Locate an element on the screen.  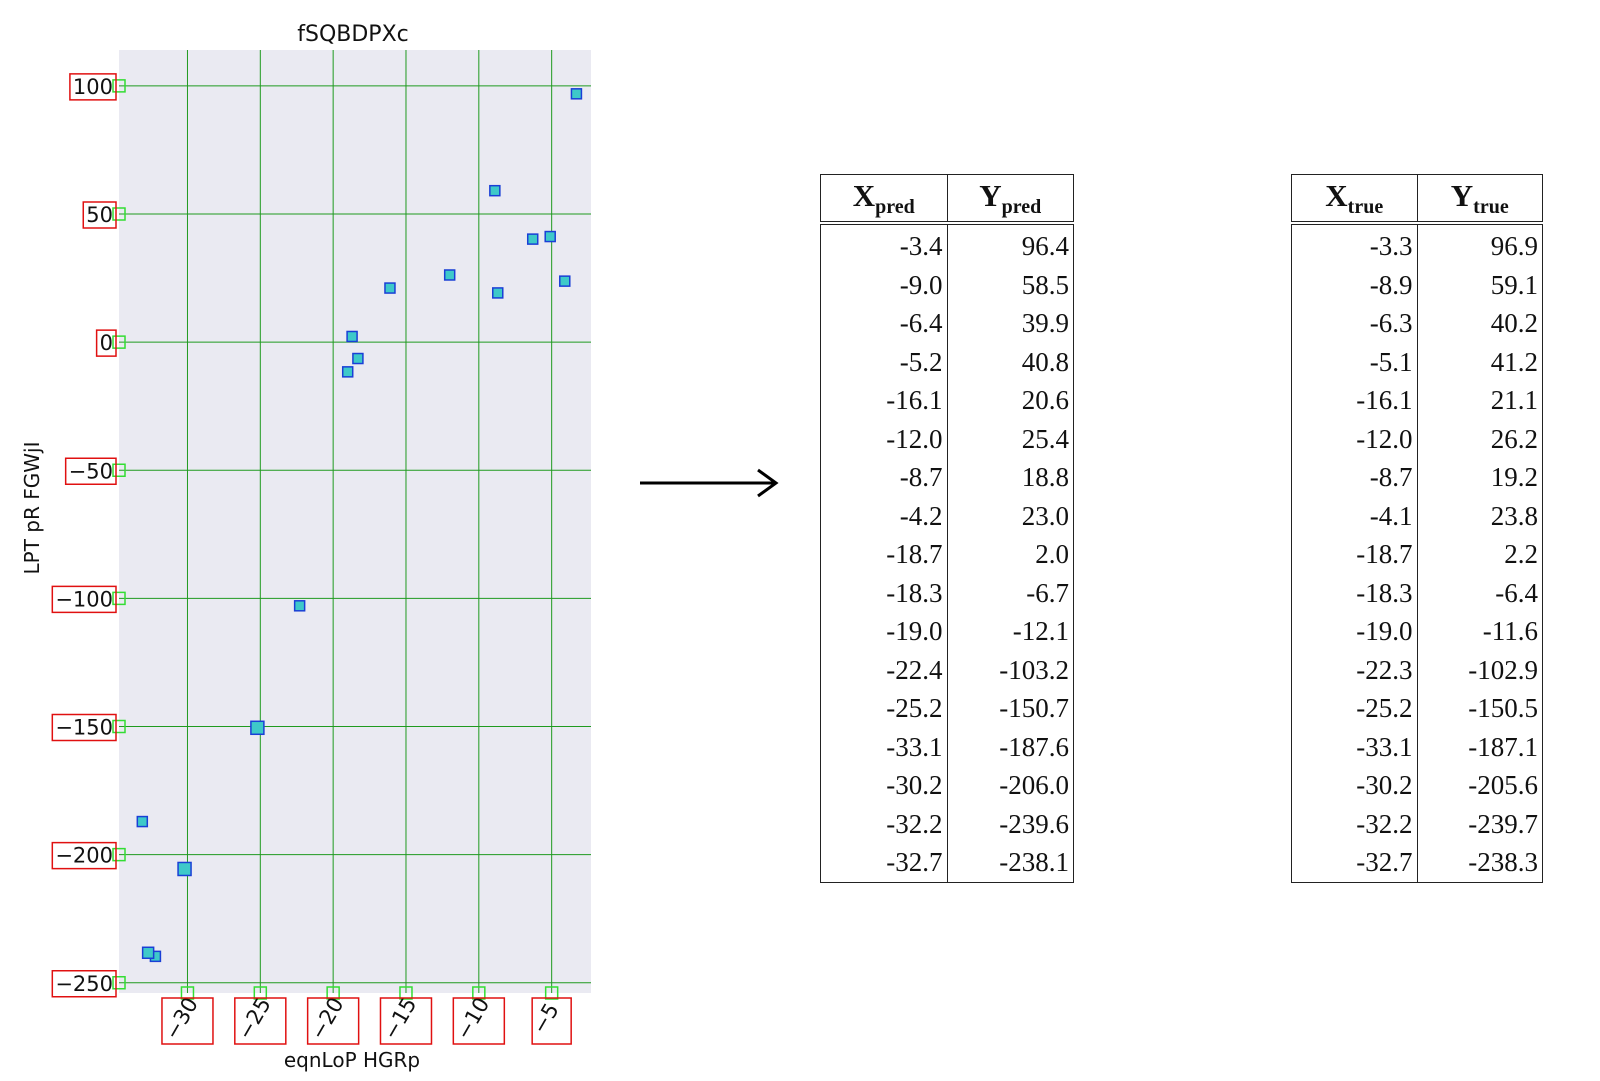
y-tick-label: −100 is located at coordinates (84, 599).